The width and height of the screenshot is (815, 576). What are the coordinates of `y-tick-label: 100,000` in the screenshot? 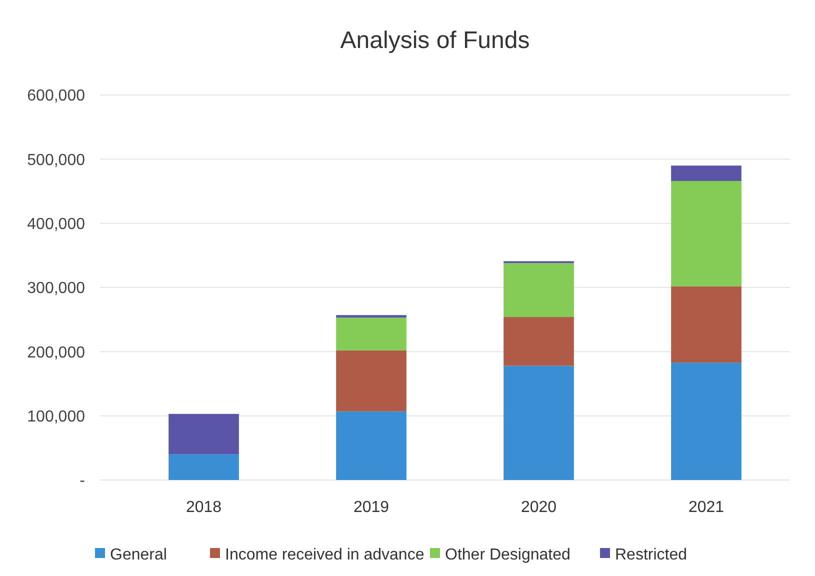 It's located at (56, 417).